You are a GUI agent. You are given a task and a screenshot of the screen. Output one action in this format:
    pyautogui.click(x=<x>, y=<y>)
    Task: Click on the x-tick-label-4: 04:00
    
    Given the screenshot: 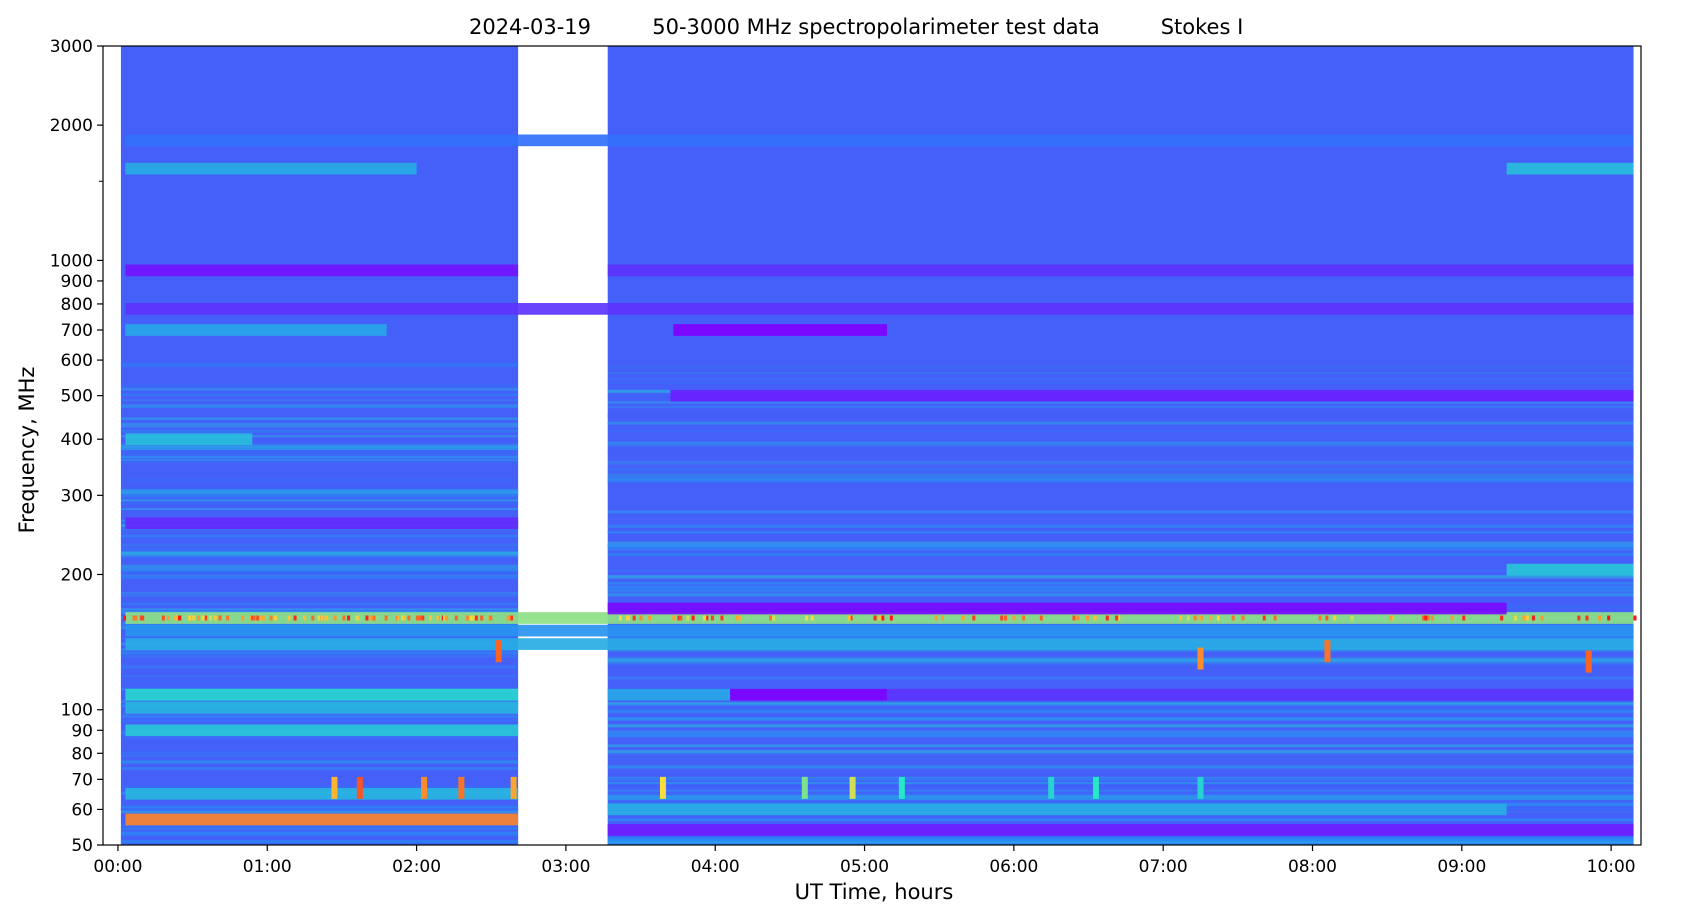 What is the action you would take?
    pyautogui.click(x=715, y=867)
    